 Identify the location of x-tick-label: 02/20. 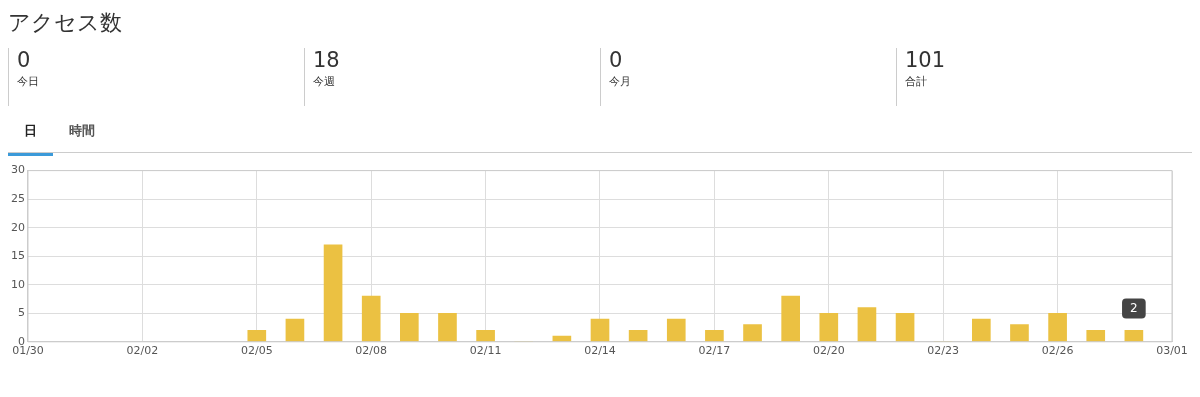
(828, 351).